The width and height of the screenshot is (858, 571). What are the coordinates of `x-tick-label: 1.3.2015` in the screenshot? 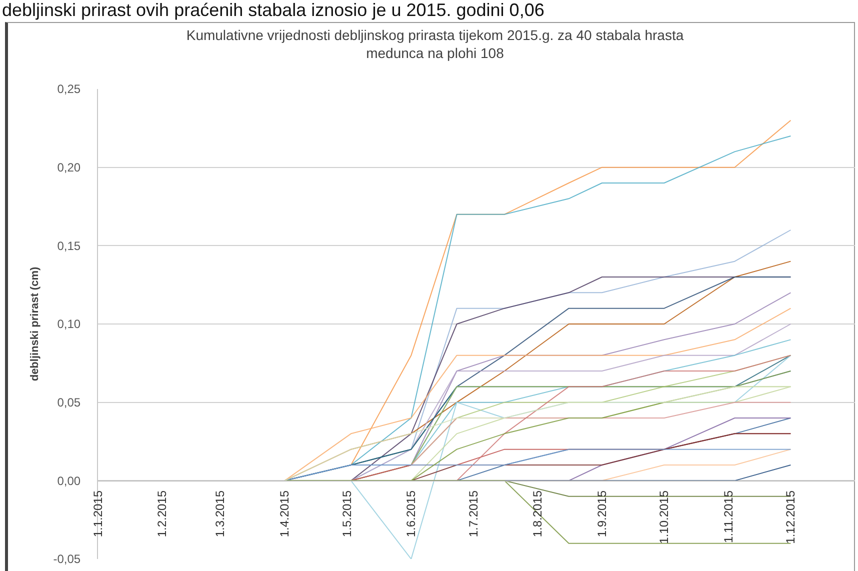 It's located at (220, 514).